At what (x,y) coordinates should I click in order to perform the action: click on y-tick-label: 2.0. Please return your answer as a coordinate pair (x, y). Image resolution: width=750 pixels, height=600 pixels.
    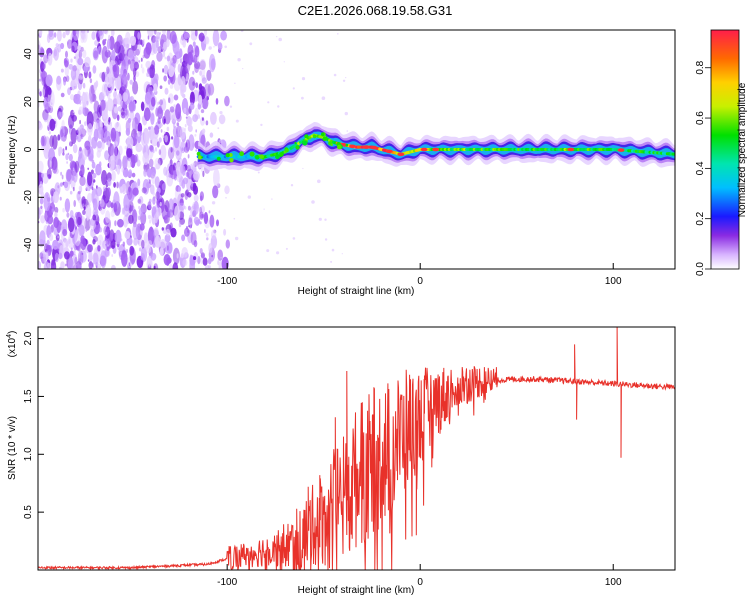
    Looking at the image, I should click on (28, 338).